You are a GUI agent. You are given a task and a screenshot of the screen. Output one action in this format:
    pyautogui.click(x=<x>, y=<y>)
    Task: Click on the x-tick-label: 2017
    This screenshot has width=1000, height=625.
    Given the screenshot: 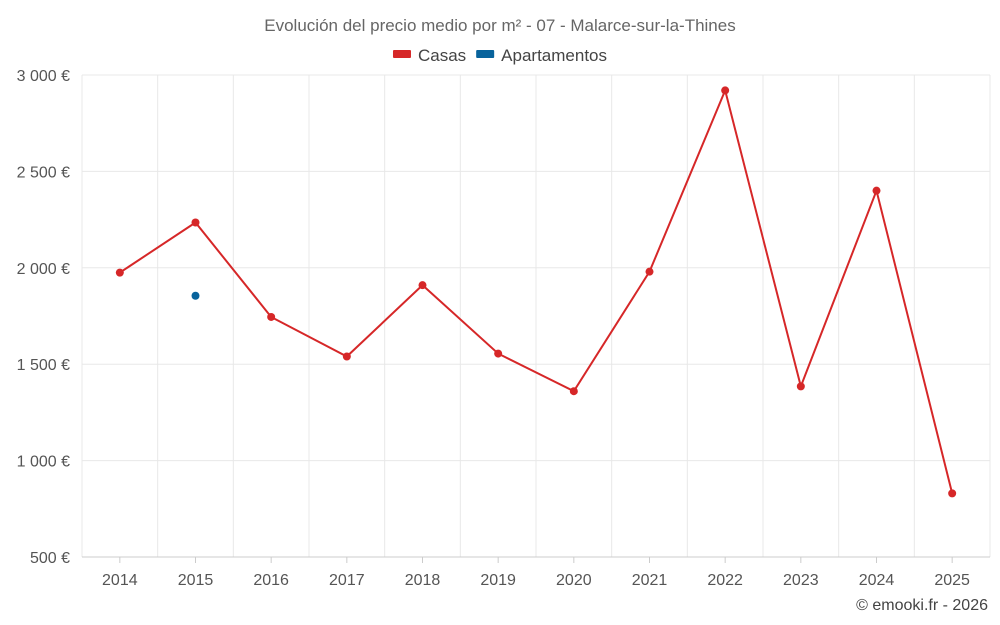 What is the action you would take?
    pyautogui.click(x=347, y=580)
    